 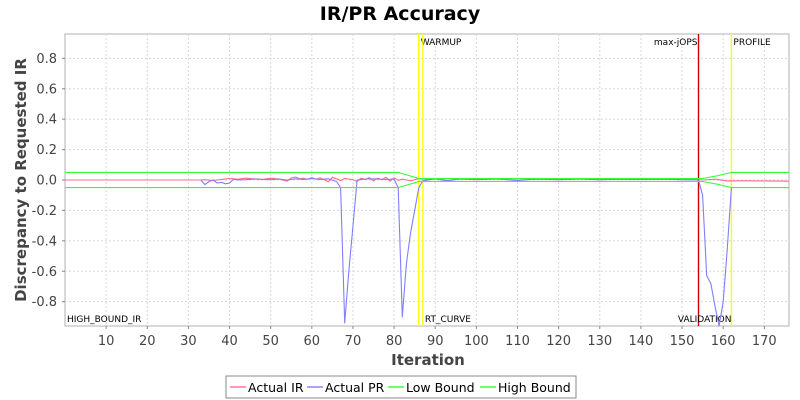 I want to click on marker-label-high_bound_ir: HIGH_BOUND_IR, so click(x=104, y=320).